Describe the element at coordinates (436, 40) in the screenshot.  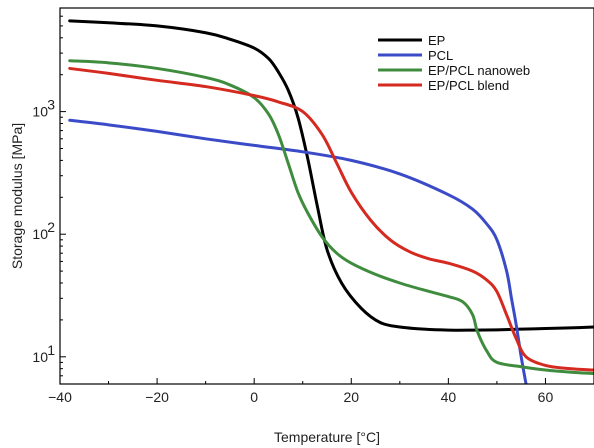
I see `legend-label-ep: EP` at that location.